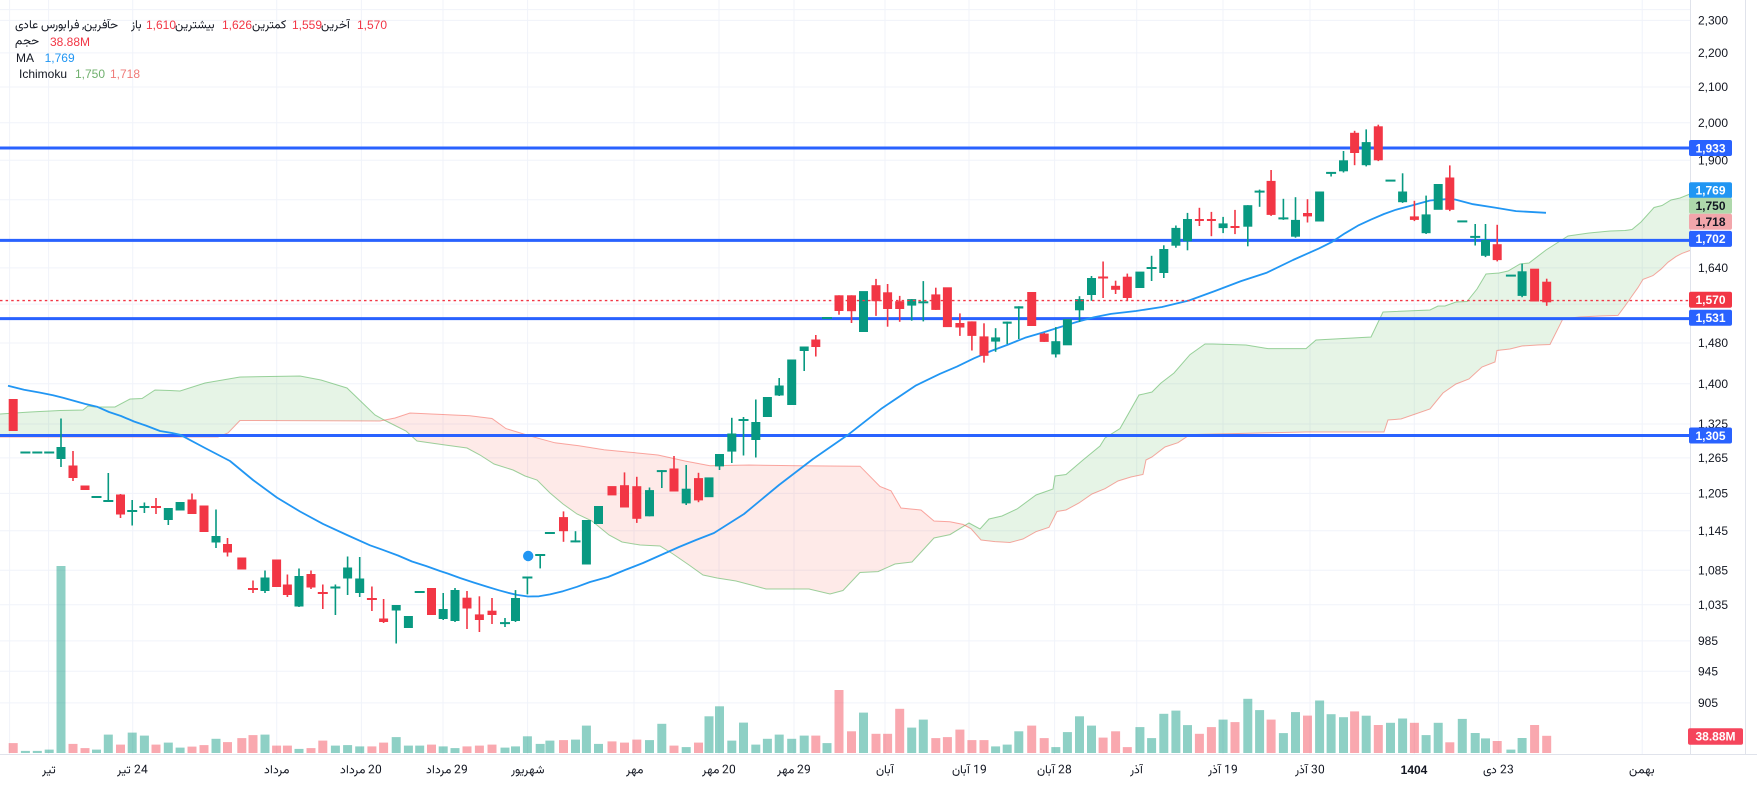 This screenshot has height=790, width=1757. What do you see at coordinates (1713, 531) in the screenshot?
I see `svg-text: 1,145` at bounding box center [1713, 531].